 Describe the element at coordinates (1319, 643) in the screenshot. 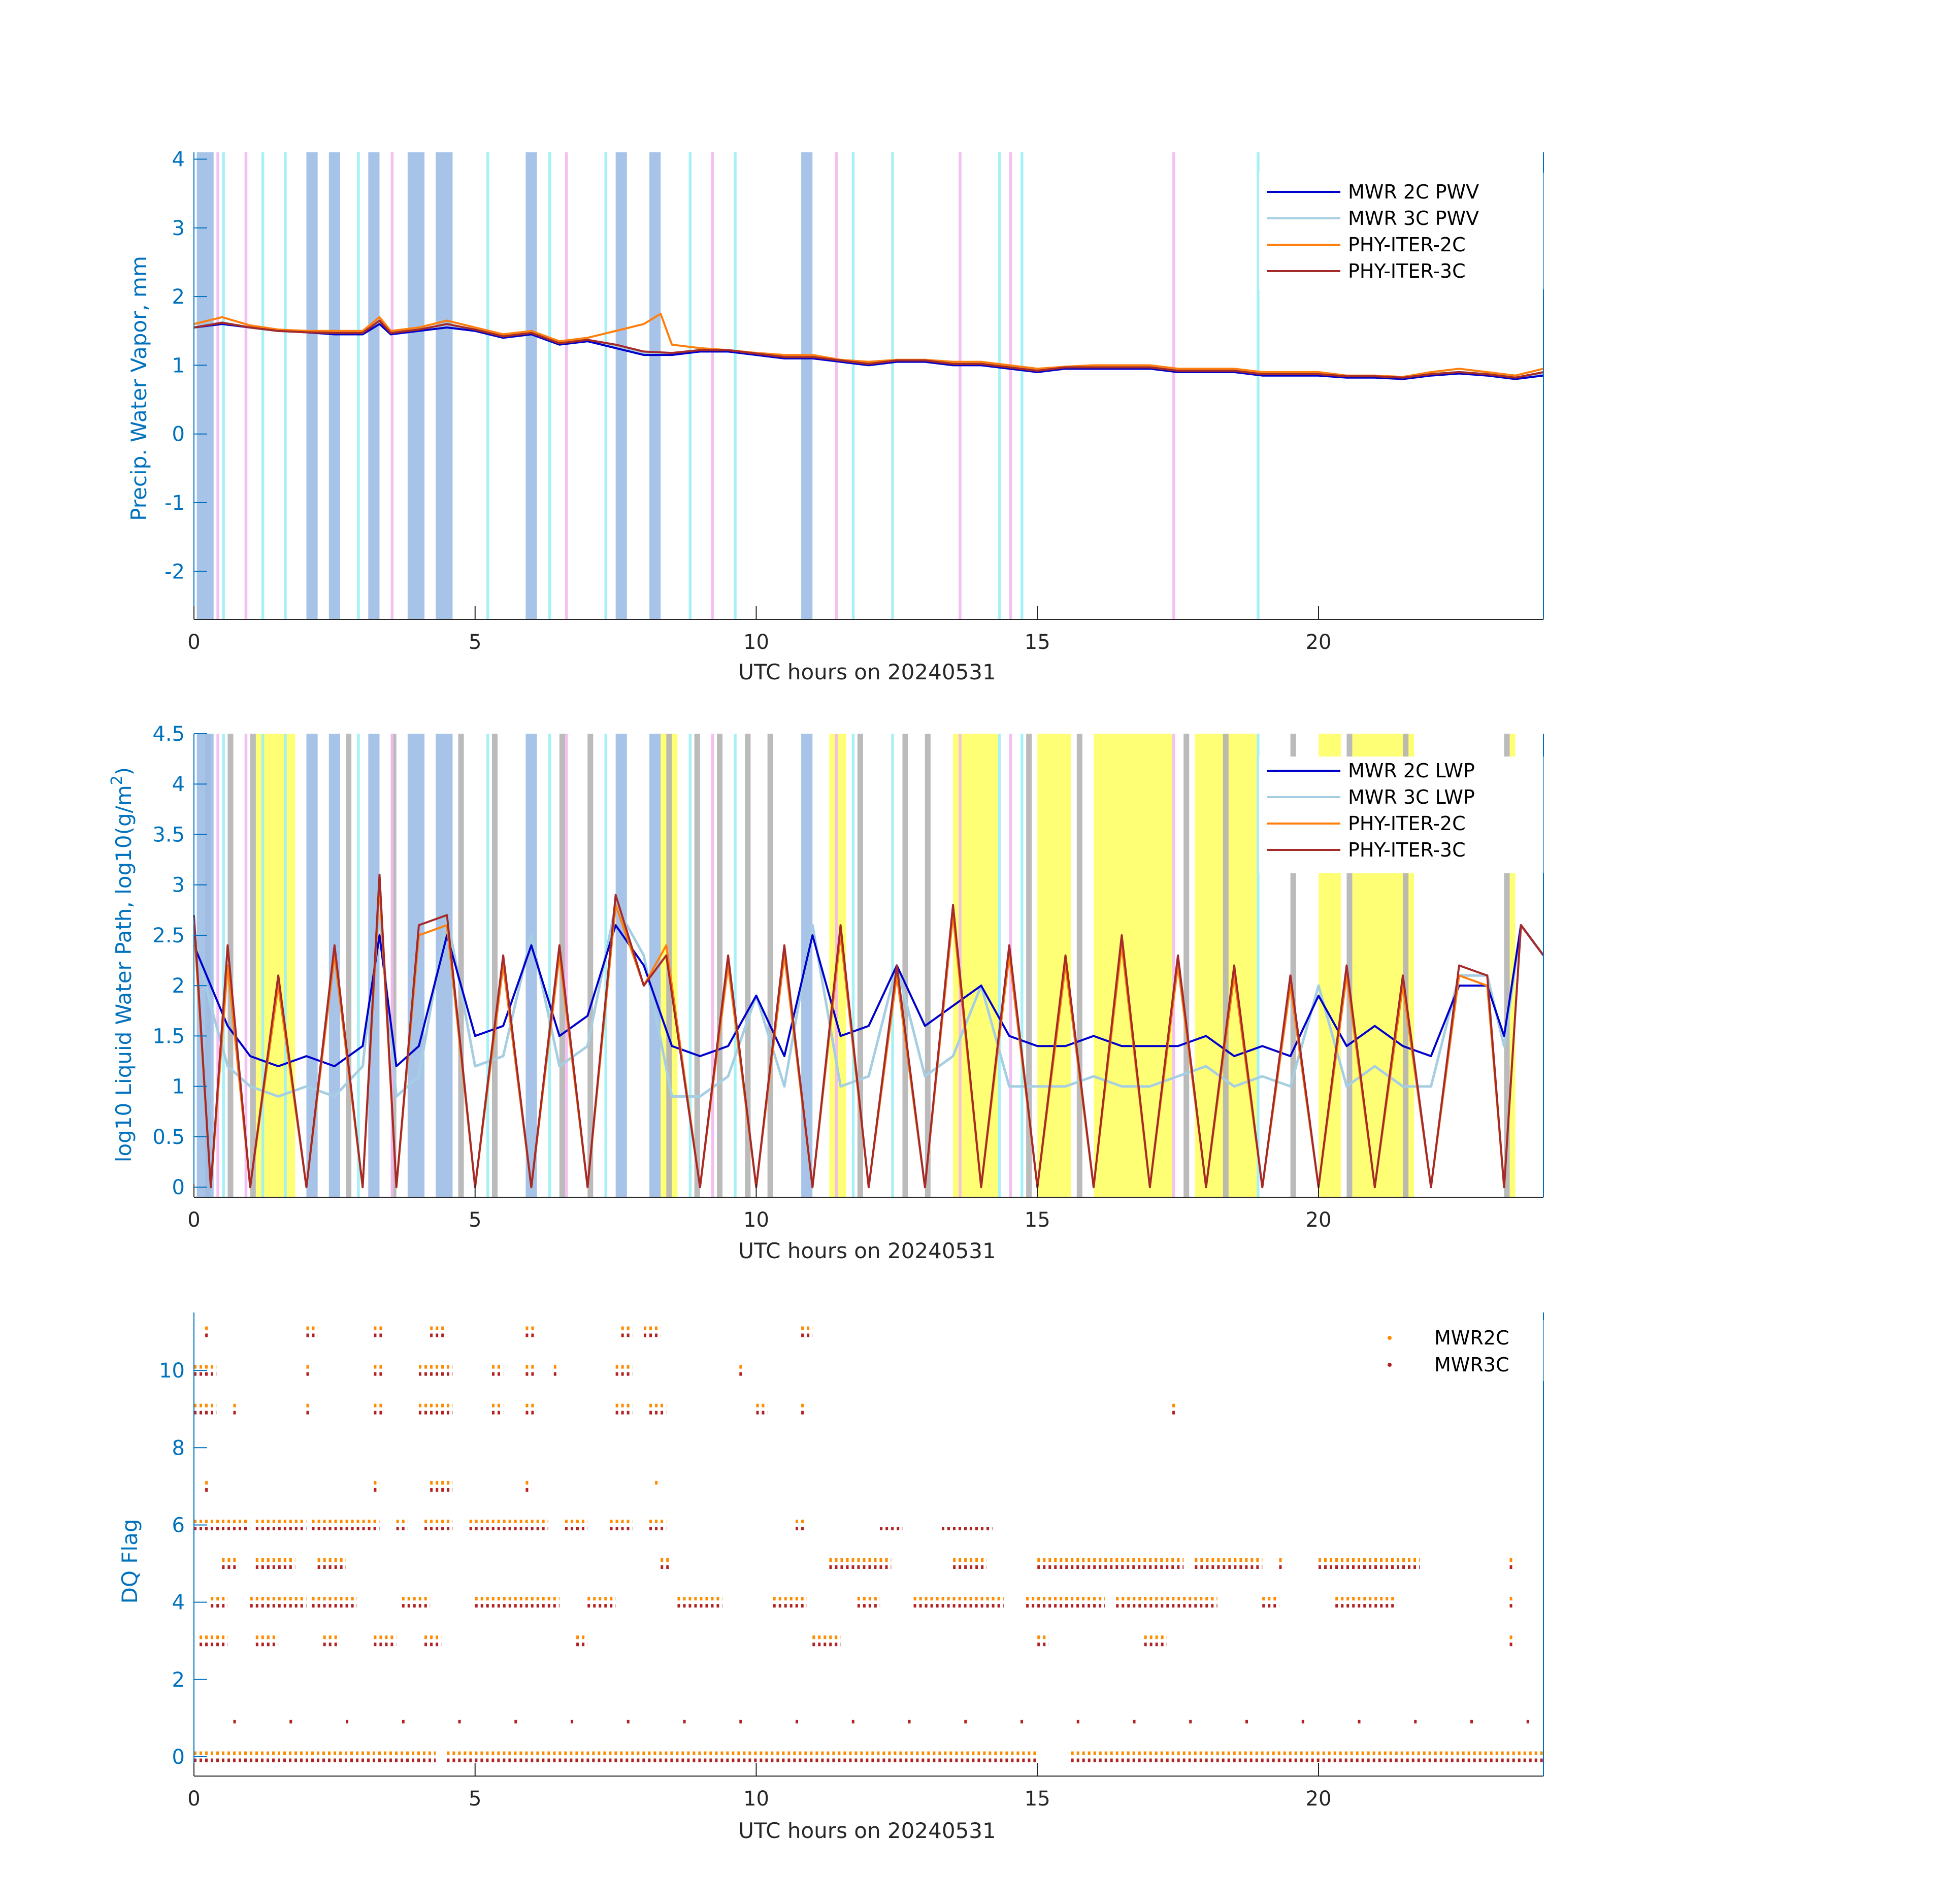

I see `x-tick-label: 20` at that location.